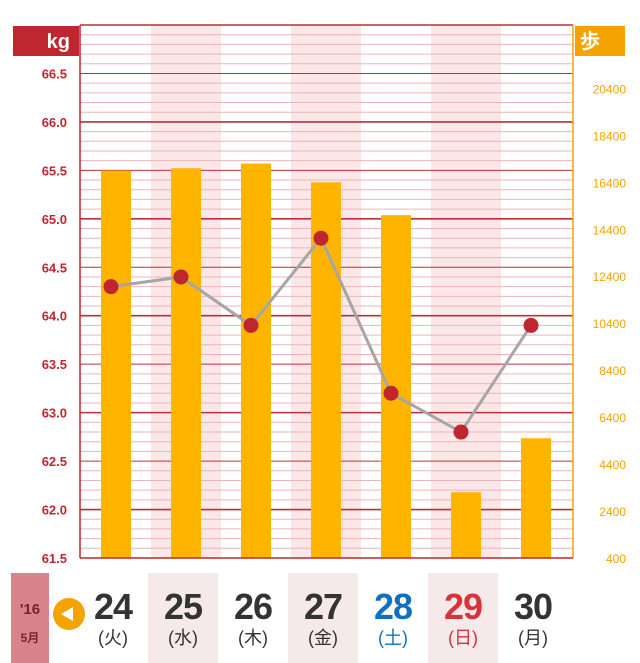  I want to click on day-number: 24, so click(113, 606).